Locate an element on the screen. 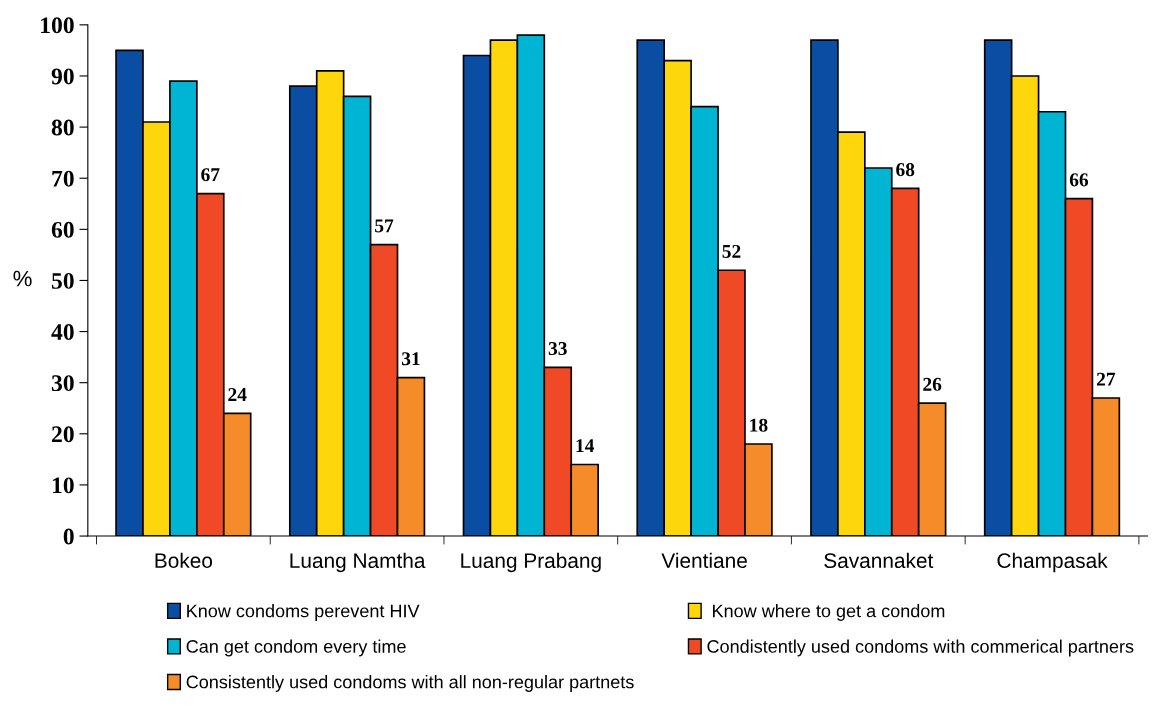  y-tick-label: 60 is located at coordinates (62, 229).